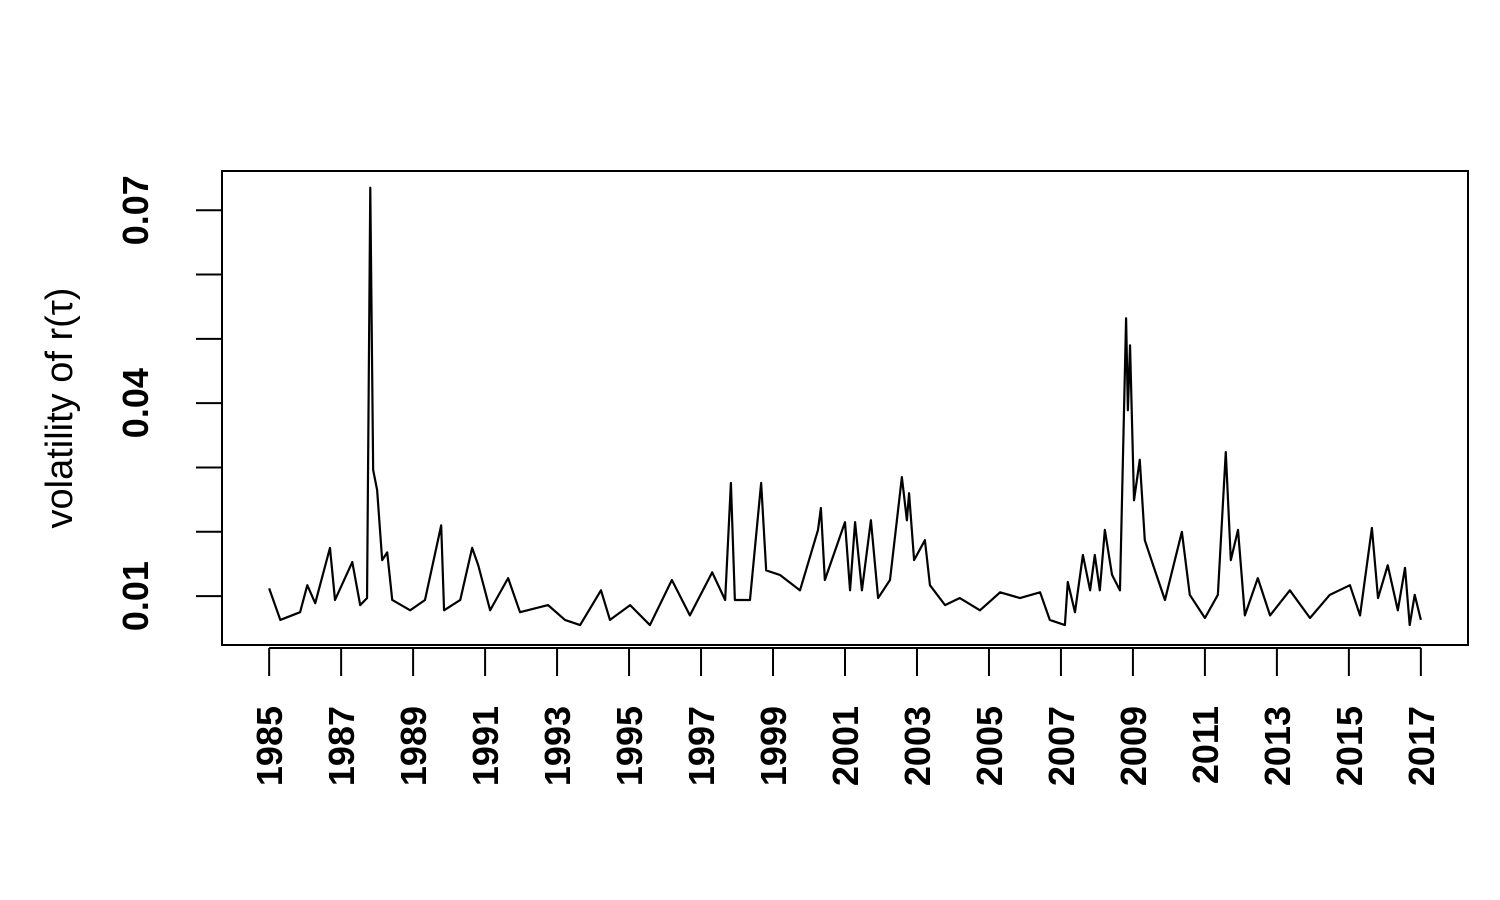  What do you see at coordinates (917, 746) in the screenshot?
I see `x-tick-label: 2003` at bounding box center [917, 746].